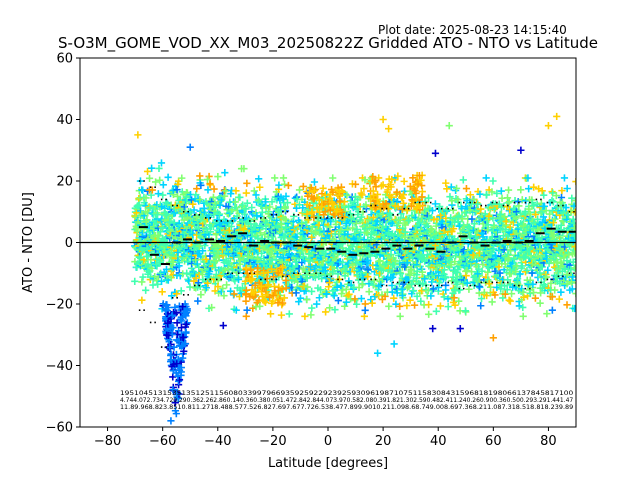 The height and width of the screenshot is (480, 640). I want to click on y-tick-label: −40, so click(59, 366).